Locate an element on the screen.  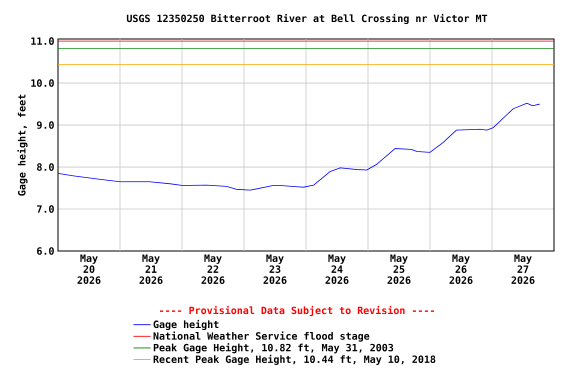
x-tick-label: May 27 2026 is located at coordinates (523, 269).